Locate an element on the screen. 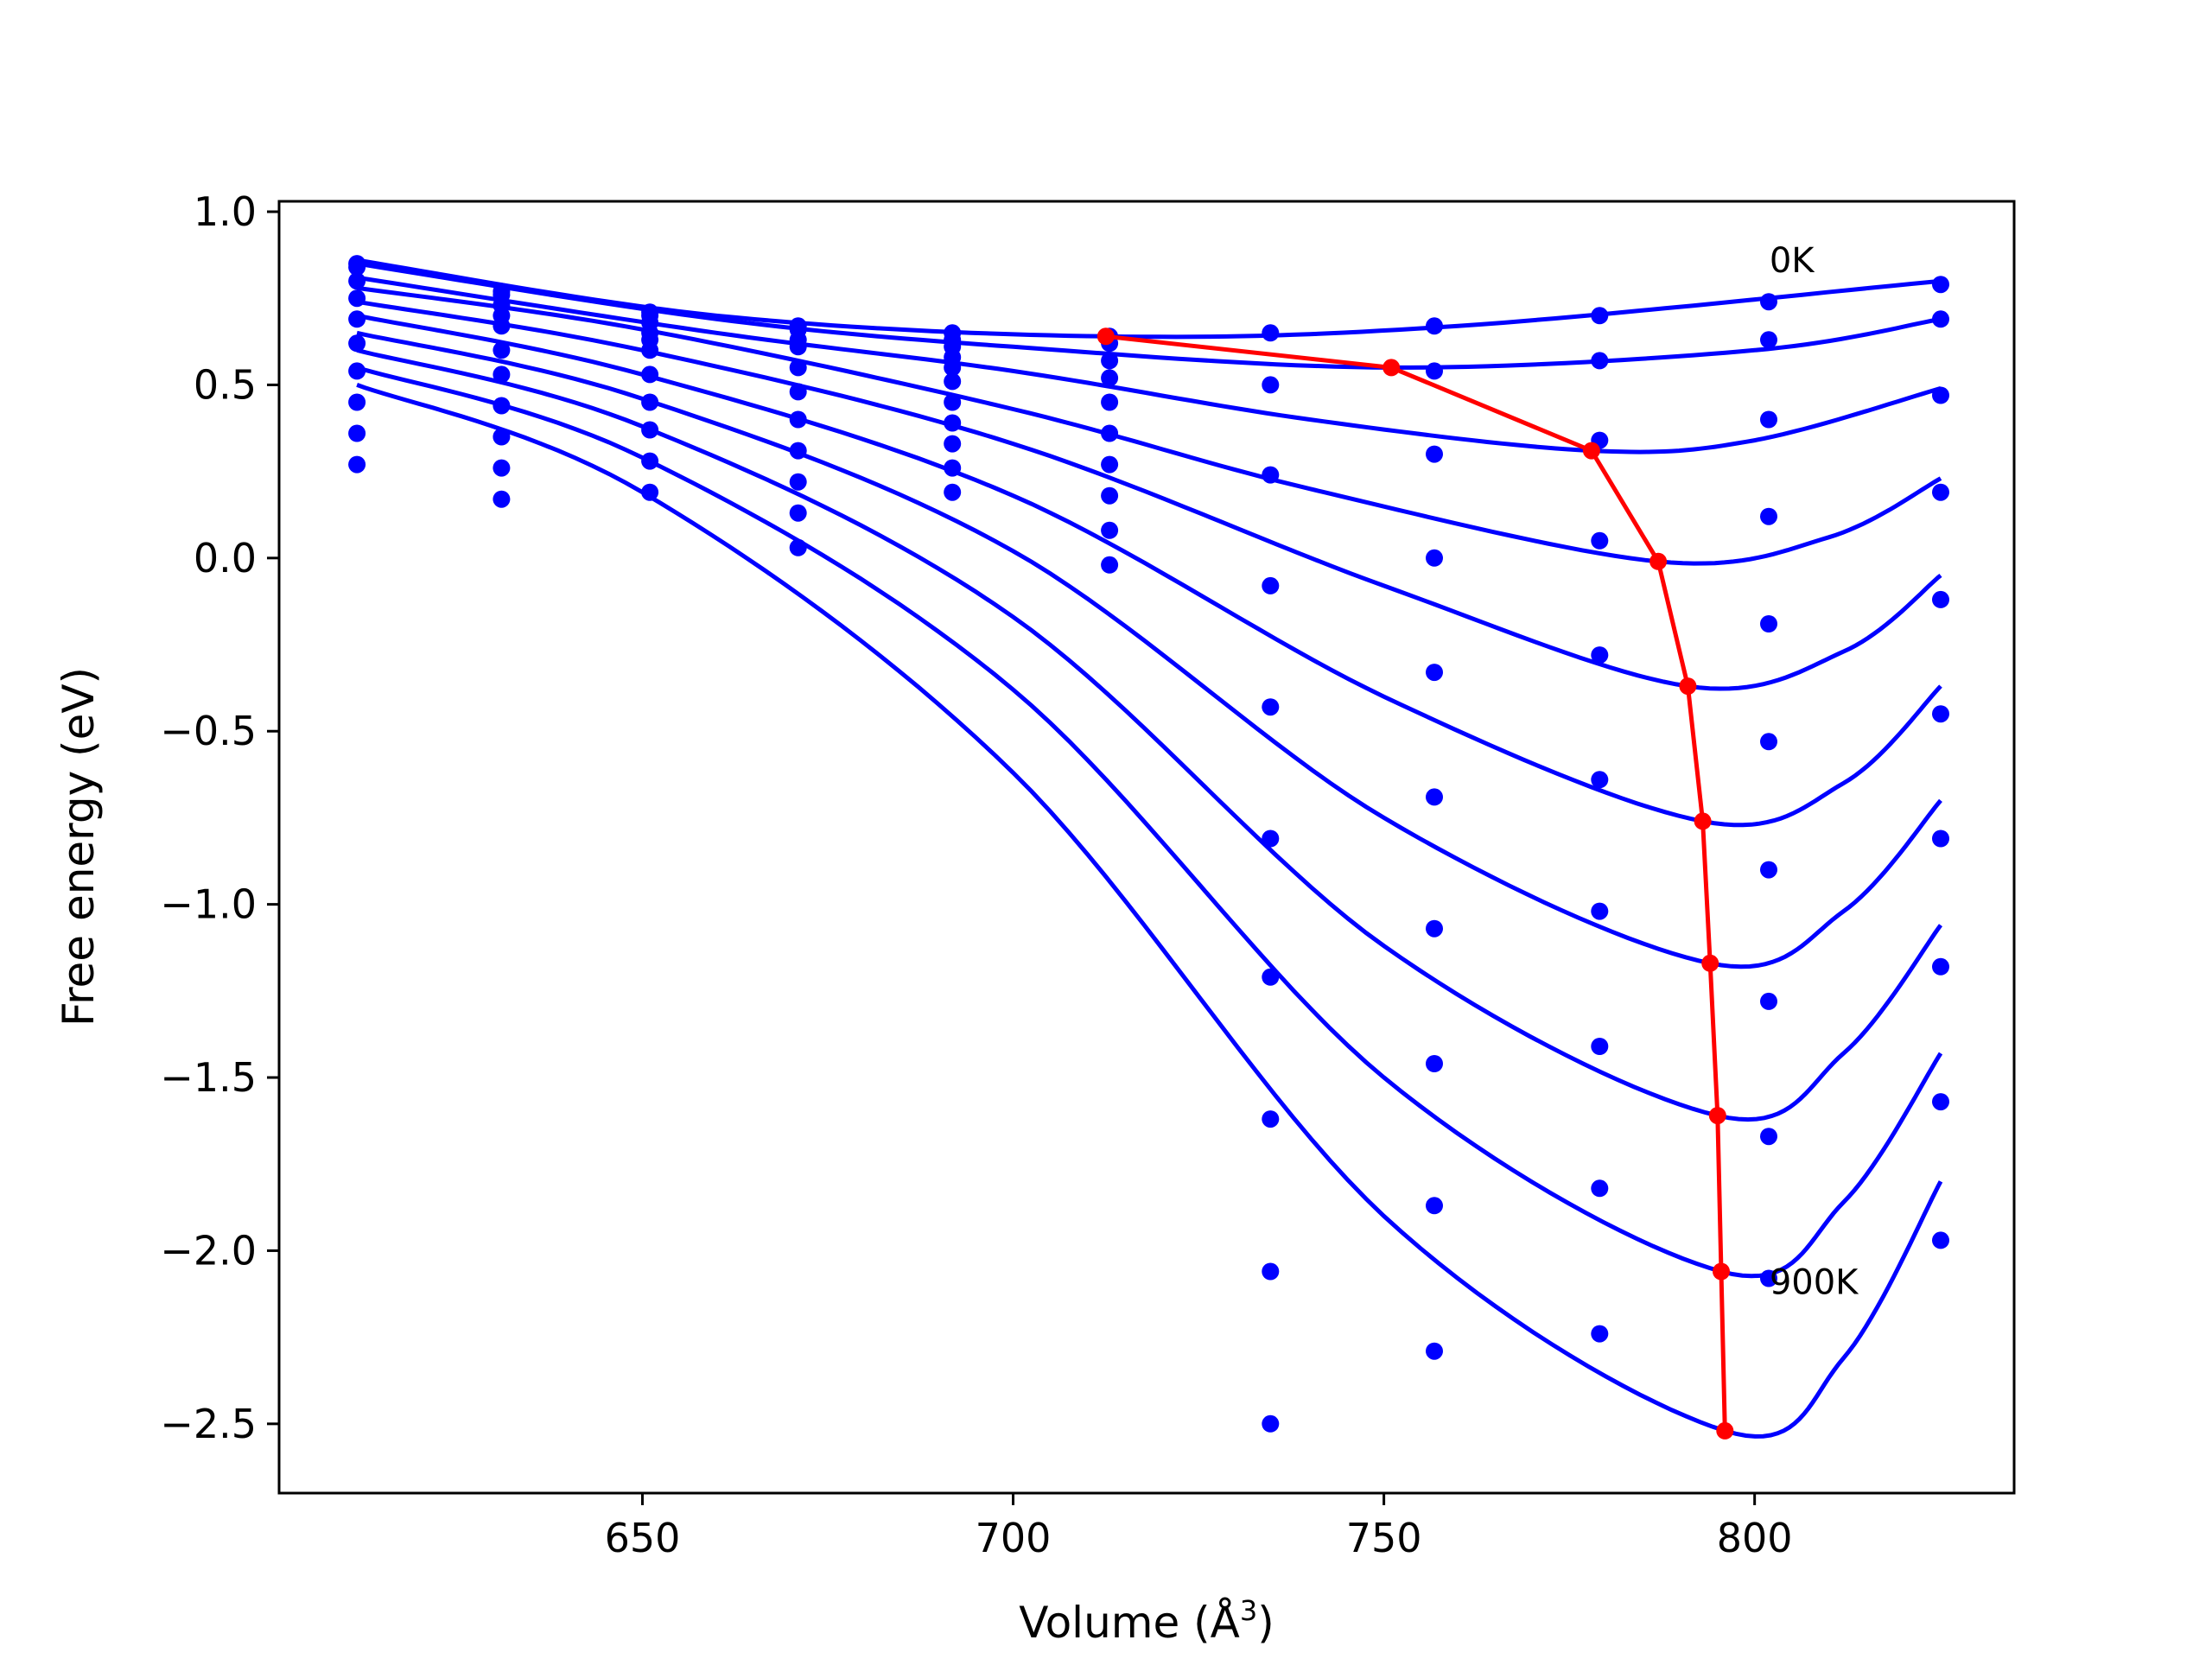  fit-curve-200K is located at coordinates (1149, 364).